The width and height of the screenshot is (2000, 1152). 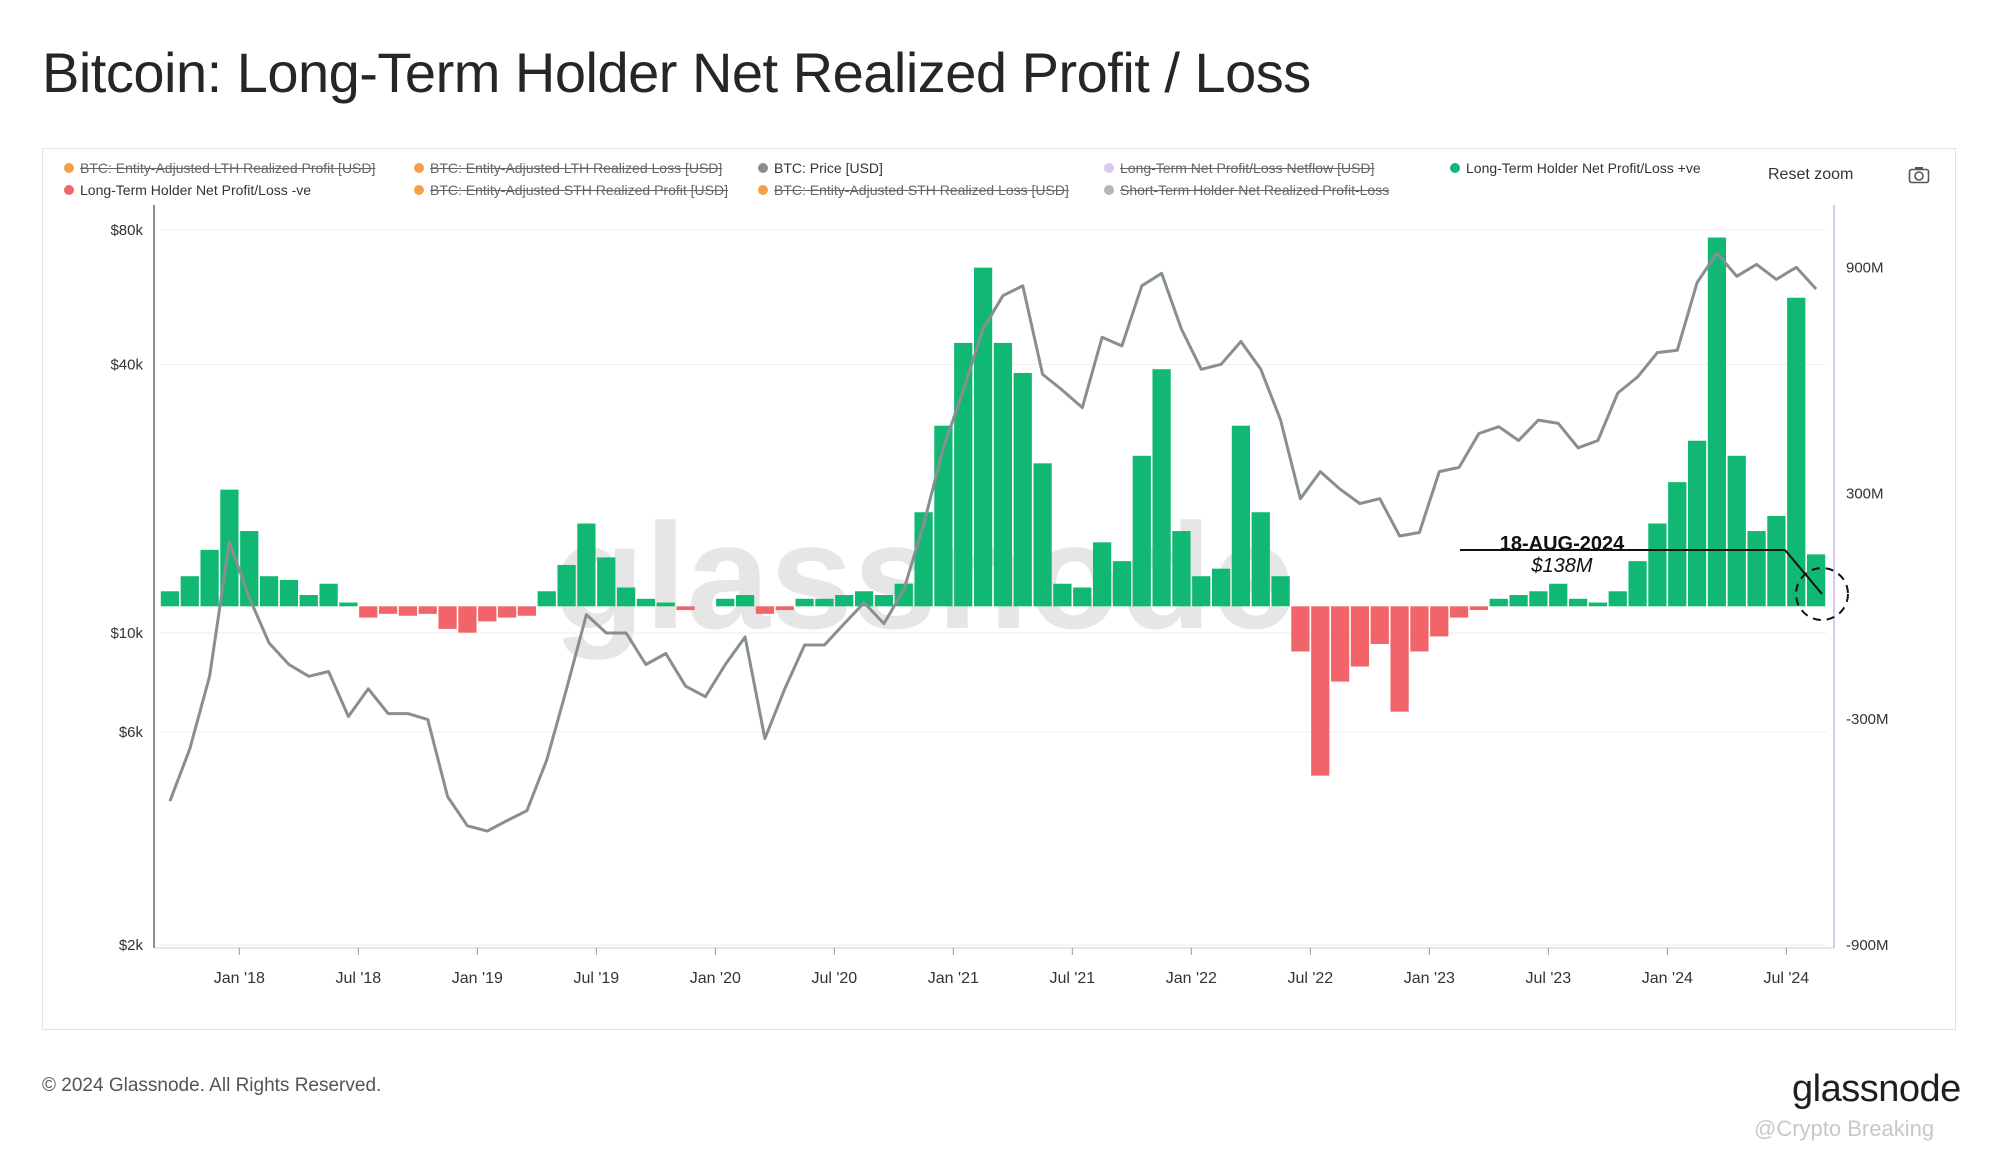 I want to click on legend-item-5: Long-Term Holder Net Profit/Loss -ve, so click(x=187, y=190).